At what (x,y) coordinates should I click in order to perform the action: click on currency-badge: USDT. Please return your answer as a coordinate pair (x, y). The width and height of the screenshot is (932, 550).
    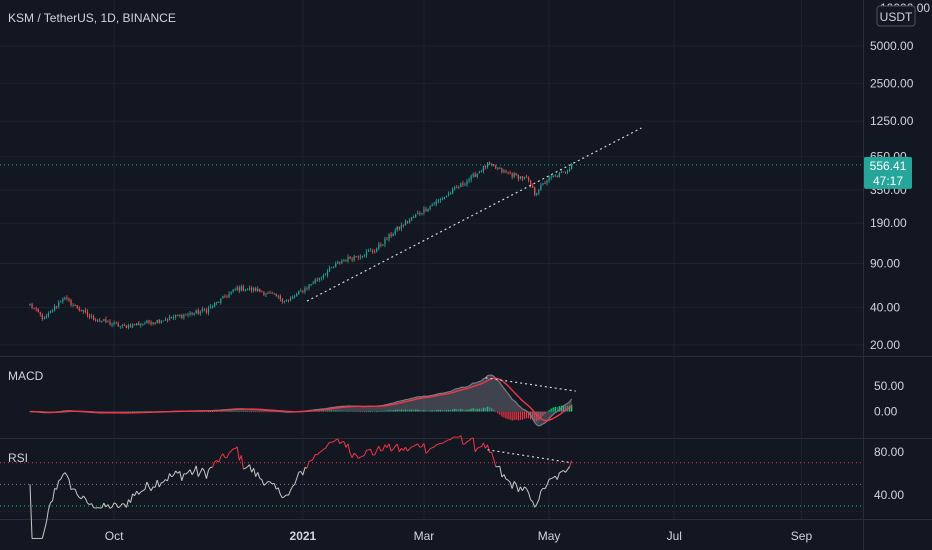
    Looking at the image, I should click on (896, 16).